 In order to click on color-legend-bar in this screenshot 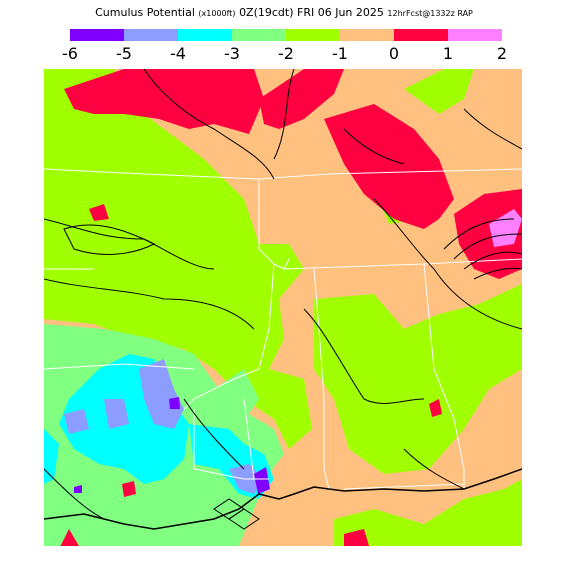, I will do `click(286, 35)`.